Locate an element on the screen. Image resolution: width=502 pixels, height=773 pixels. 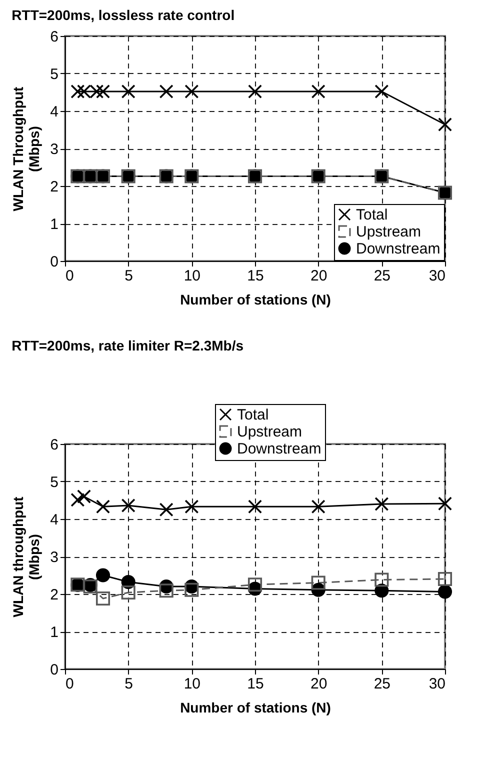
chart-title: RTT=200ms, rate limiter R=2.3Mb/s is located at coordinates (128, 346).